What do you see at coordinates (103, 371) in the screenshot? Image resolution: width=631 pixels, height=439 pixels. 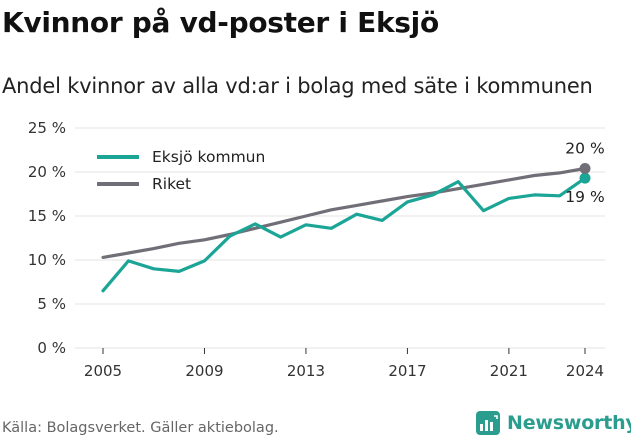 I see `x-tick-label: 2005` at bounding box center [103, 371].